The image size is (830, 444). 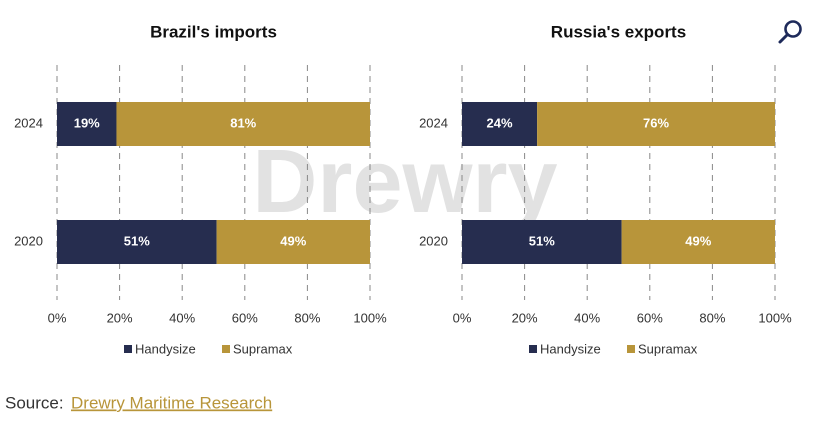 I want to click on search-icon, so click(x=790, y=32).